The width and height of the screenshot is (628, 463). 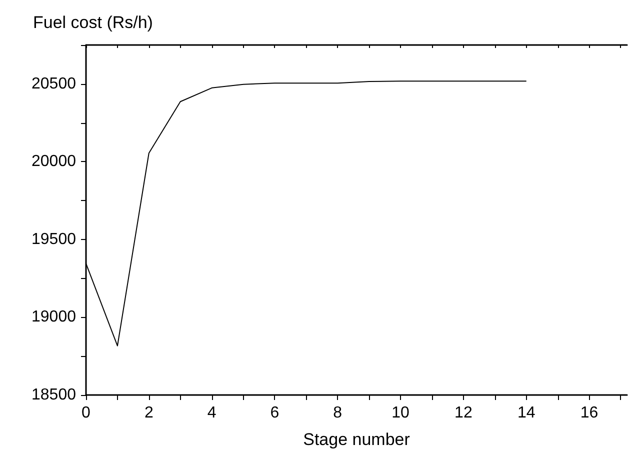 I want to click on y-axis-title: Fuel cost (Rs/h), so click(x=93, y=22).